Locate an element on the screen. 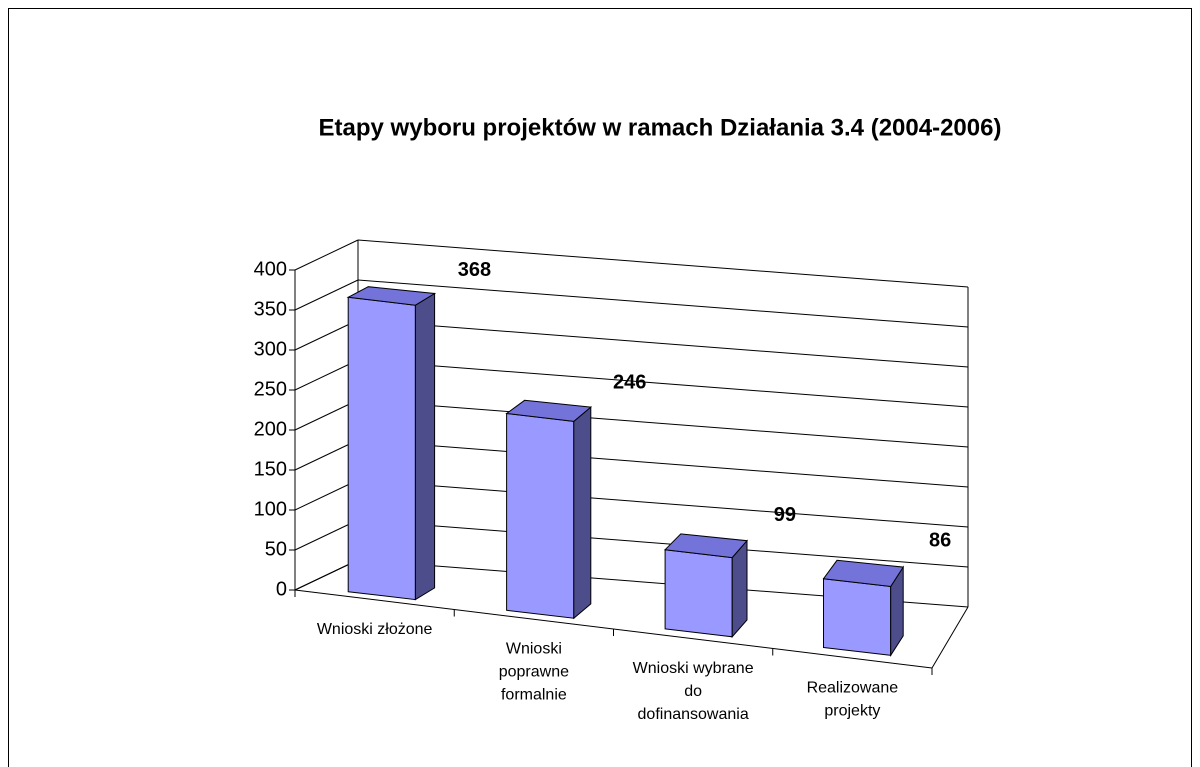 The image size is (1200, 767). y-tick-label: 350 is located at coordinates (270, 309).